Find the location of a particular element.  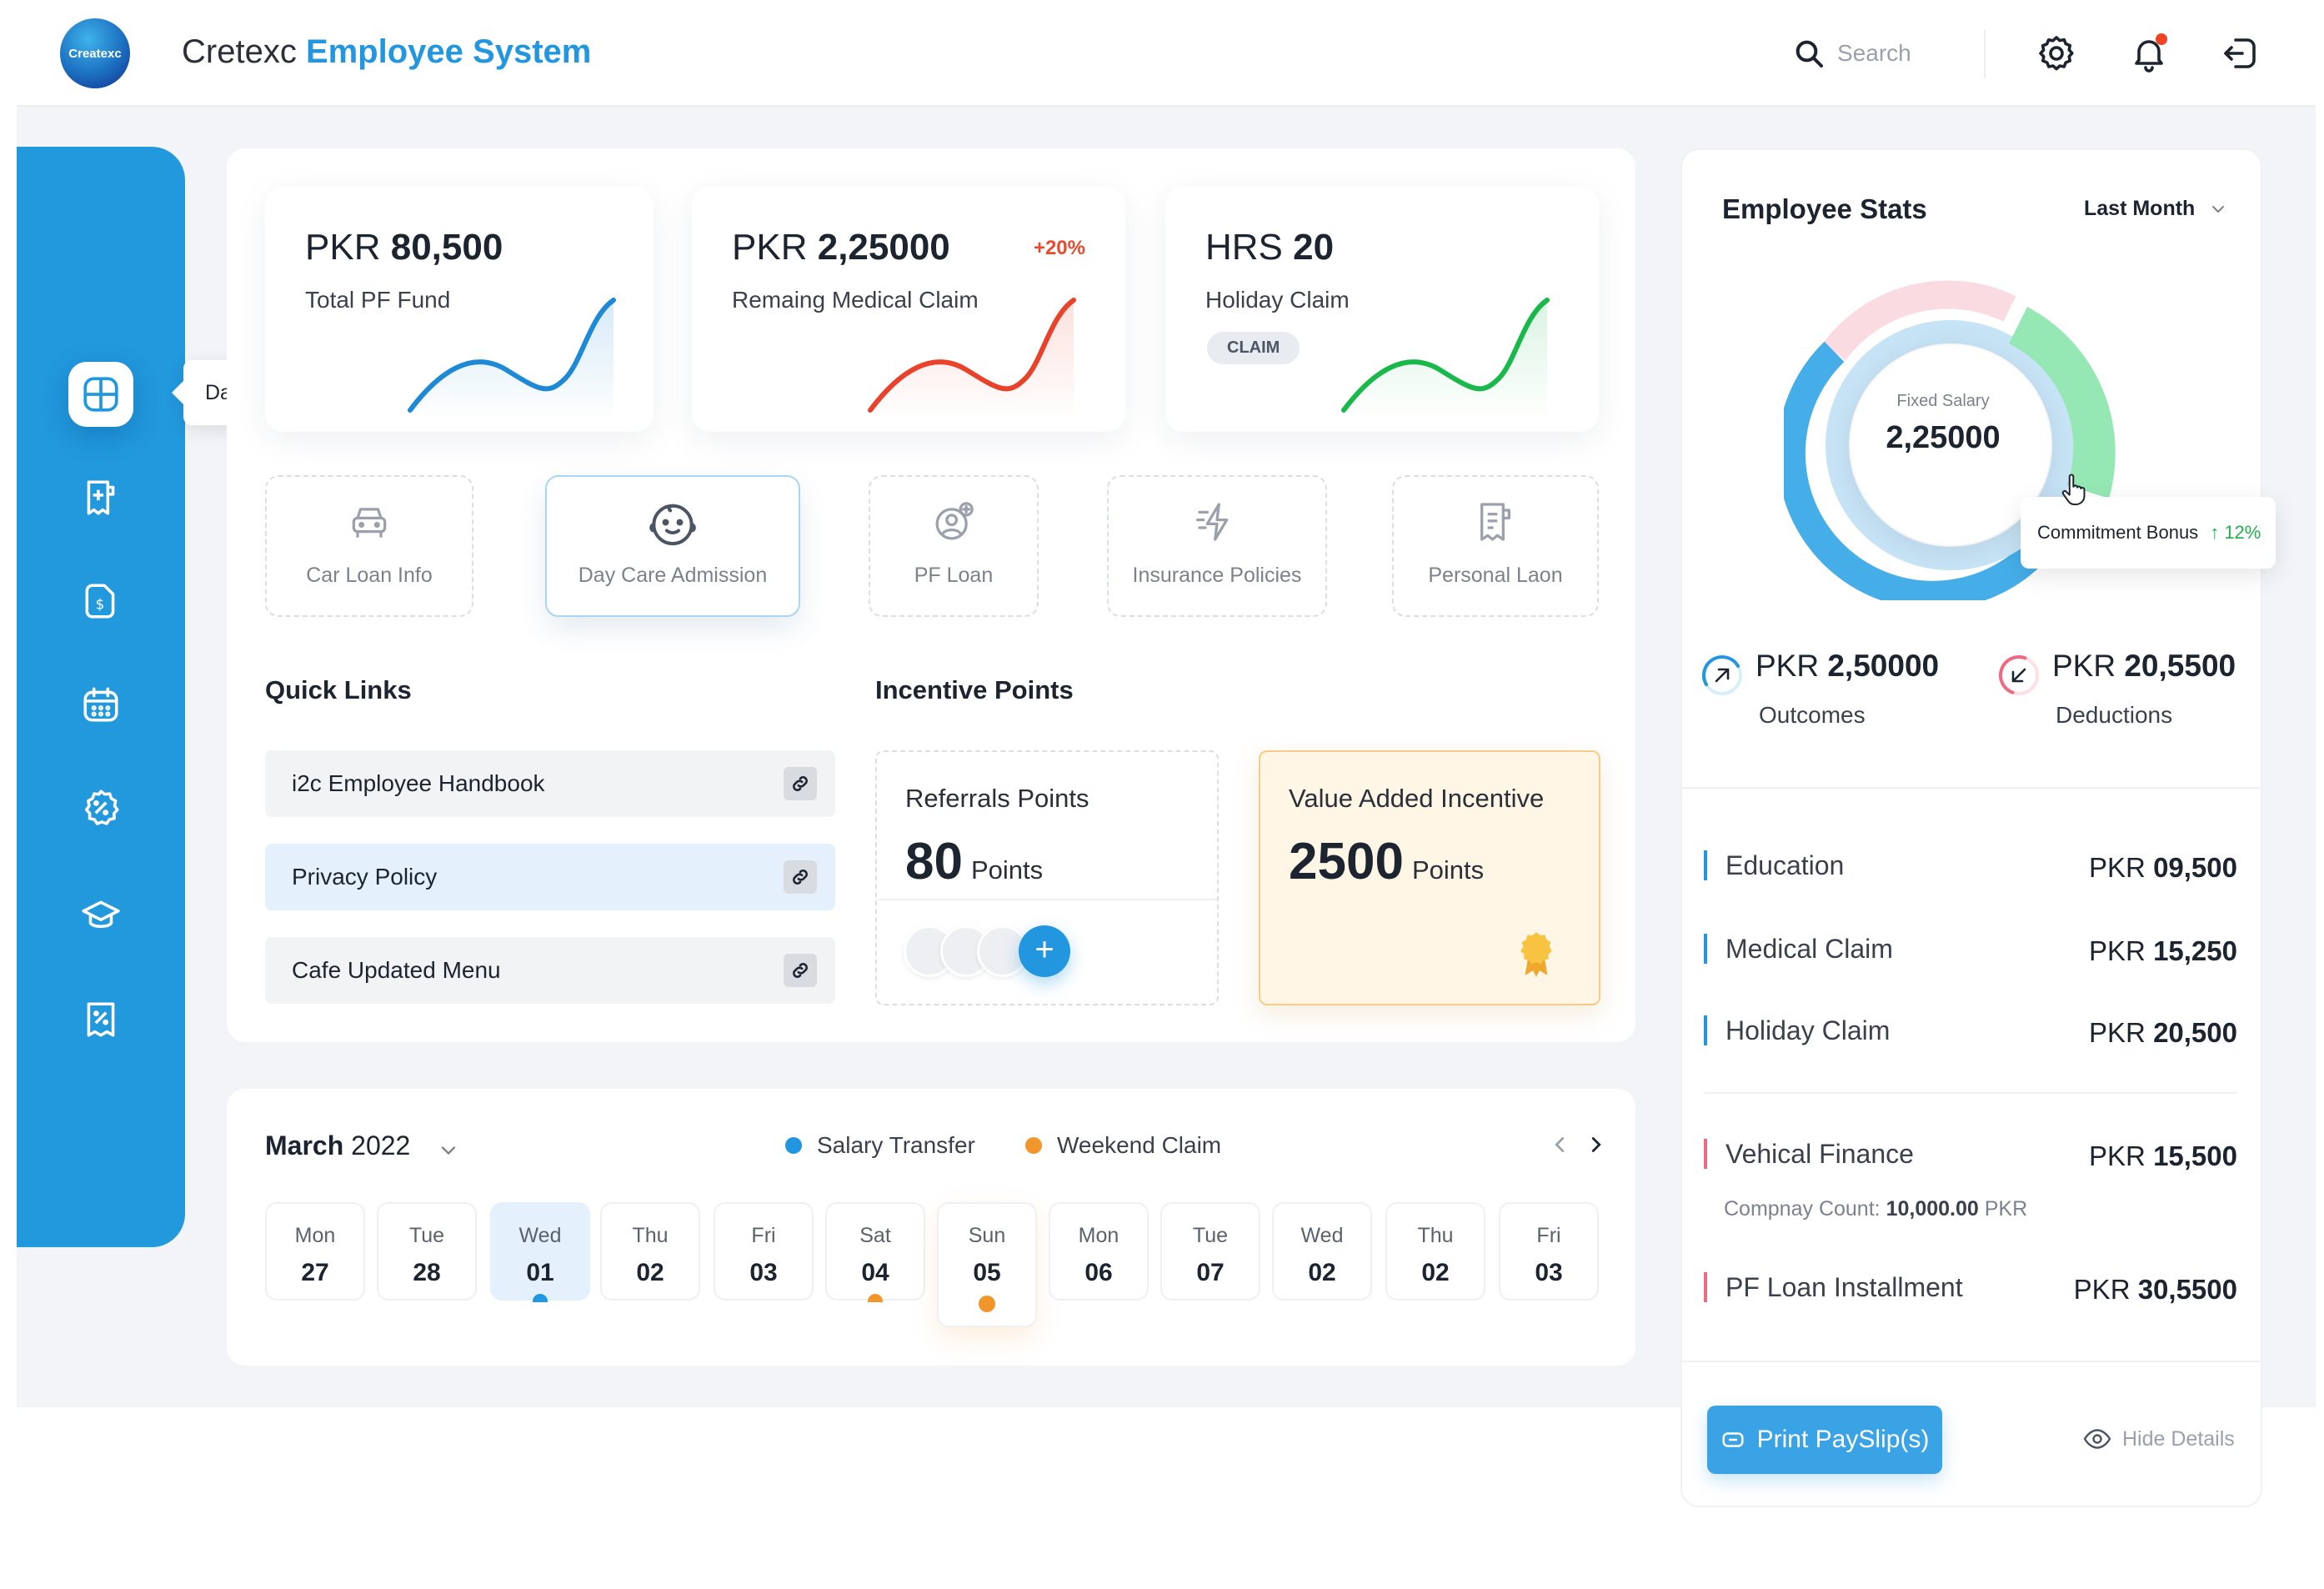

sidebar-item-calendar is located at coordinates (101, 704).